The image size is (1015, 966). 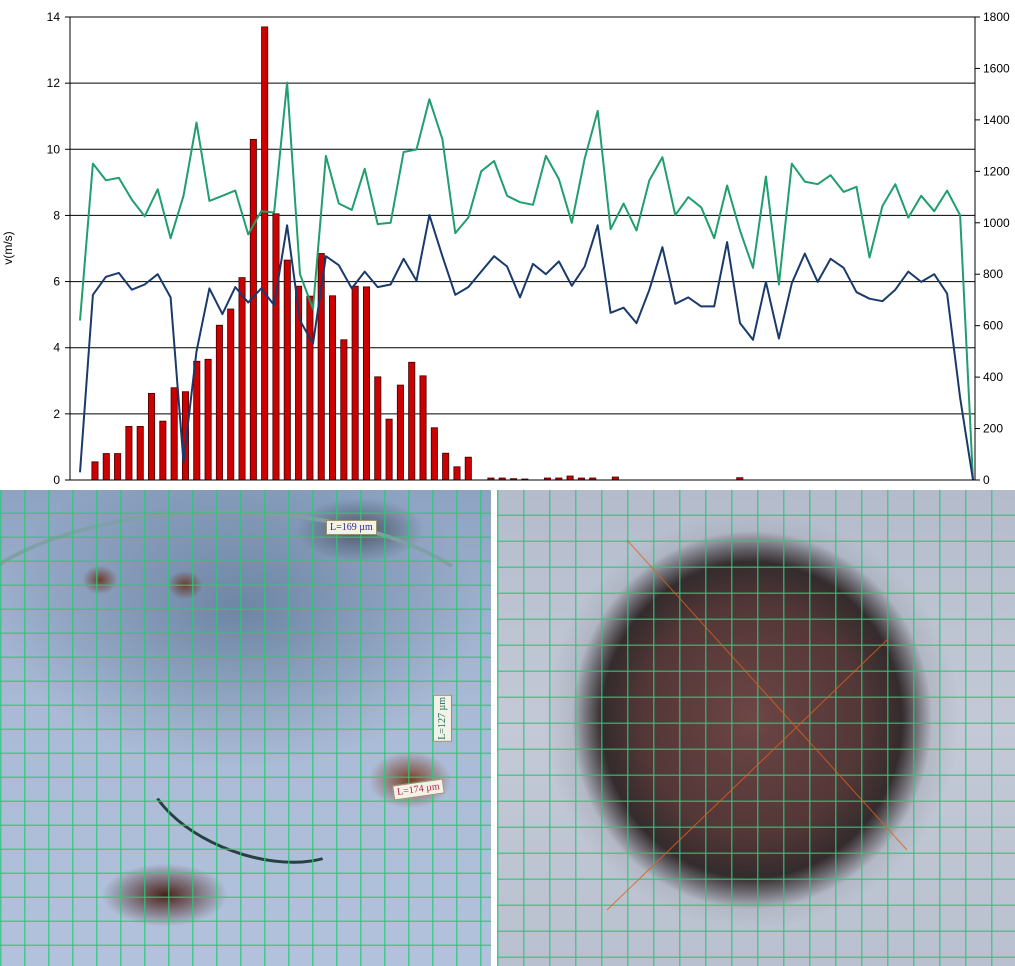 What do you see at coordinates (58, 248) in the screenshot?
I see `left-axis-ticks: 0 2 4 6 8 10 12 14` at bounding box center [58, 248].